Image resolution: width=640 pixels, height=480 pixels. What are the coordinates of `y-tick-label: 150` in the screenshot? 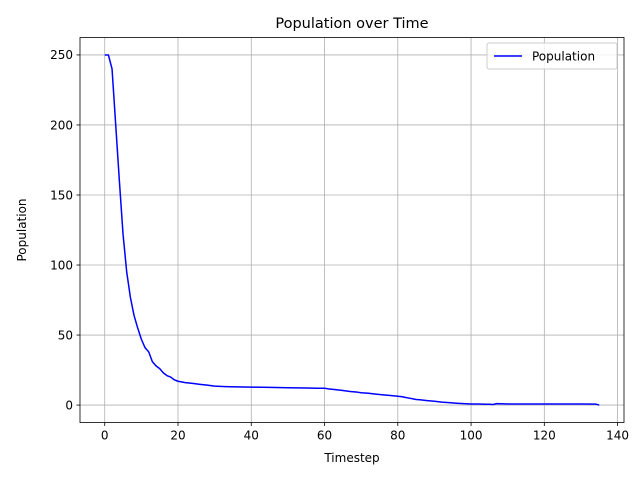 It's located at (61, 195).